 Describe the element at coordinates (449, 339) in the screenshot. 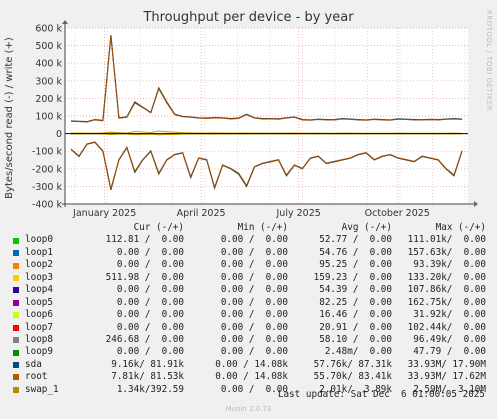

I see `legend-max: 96.49k/ 0.00` at that location.